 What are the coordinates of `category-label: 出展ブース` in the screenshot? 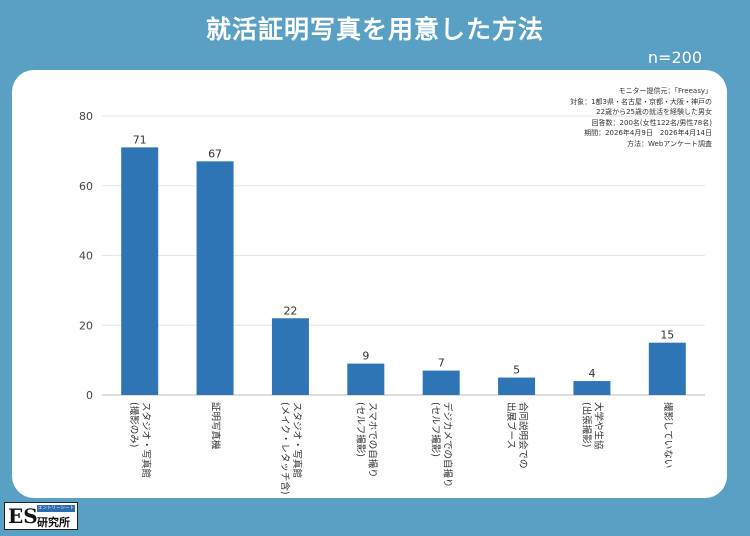 It's located at (511, 425).